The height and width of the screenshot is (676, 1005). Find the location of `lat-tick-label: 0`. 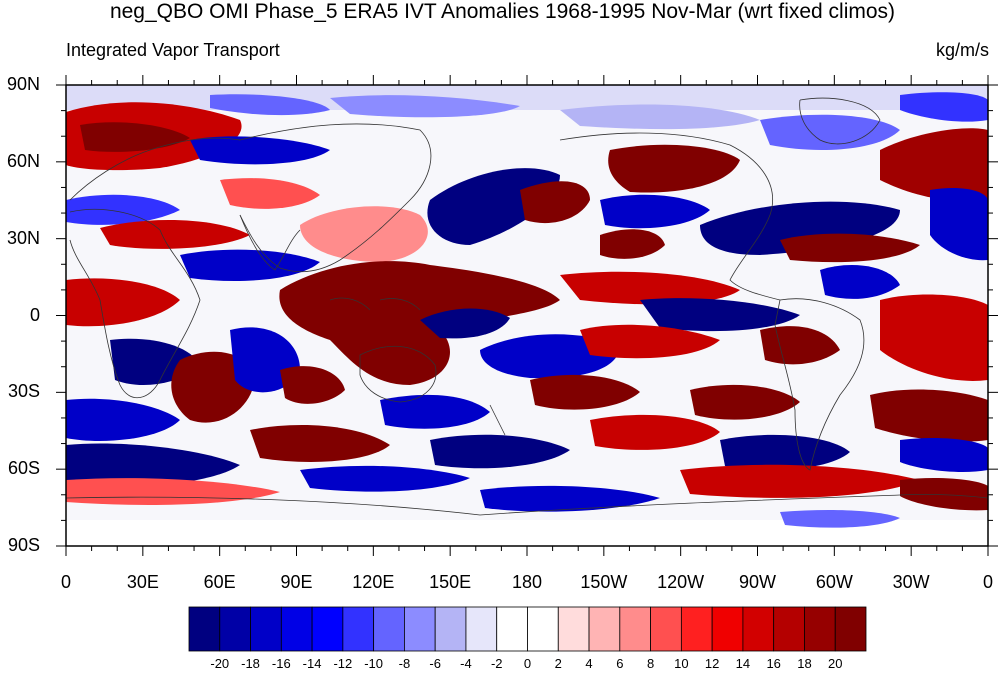

lat-tick-label: 0 is located at coordinates (34, 314).